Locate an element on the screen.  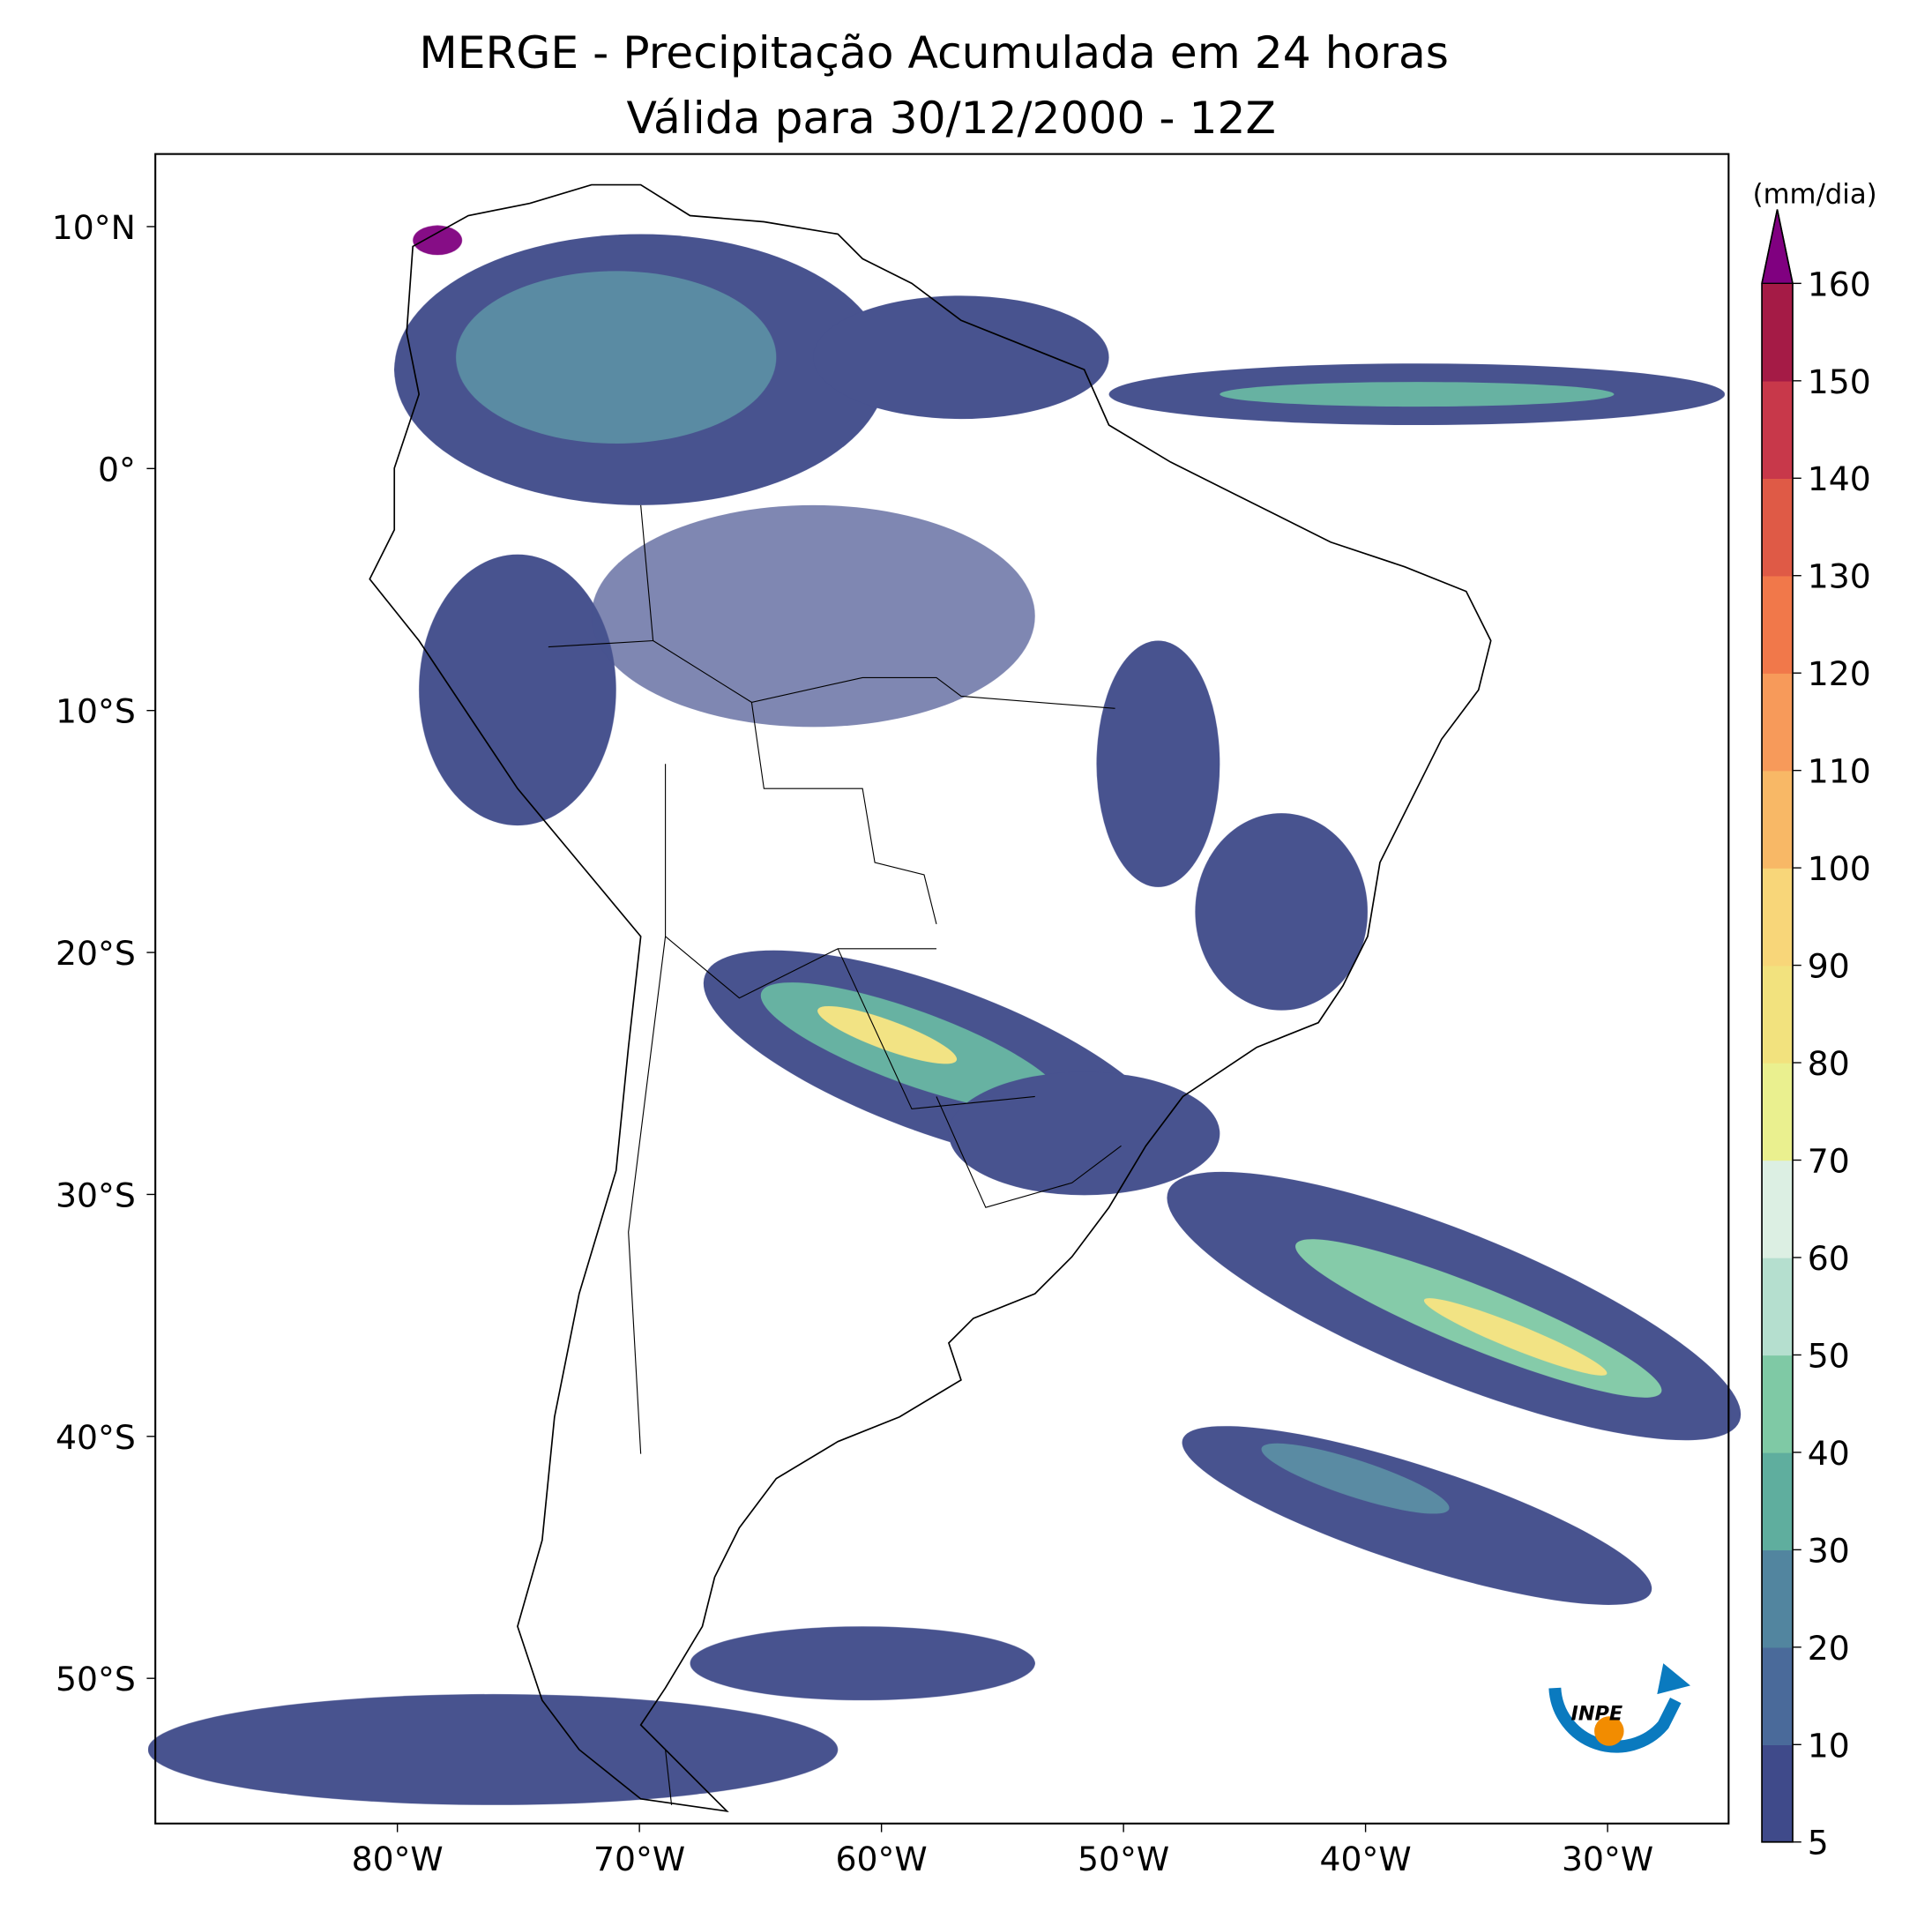
colorbar-tick-label: 90 is located at coordinates (1829, 966).